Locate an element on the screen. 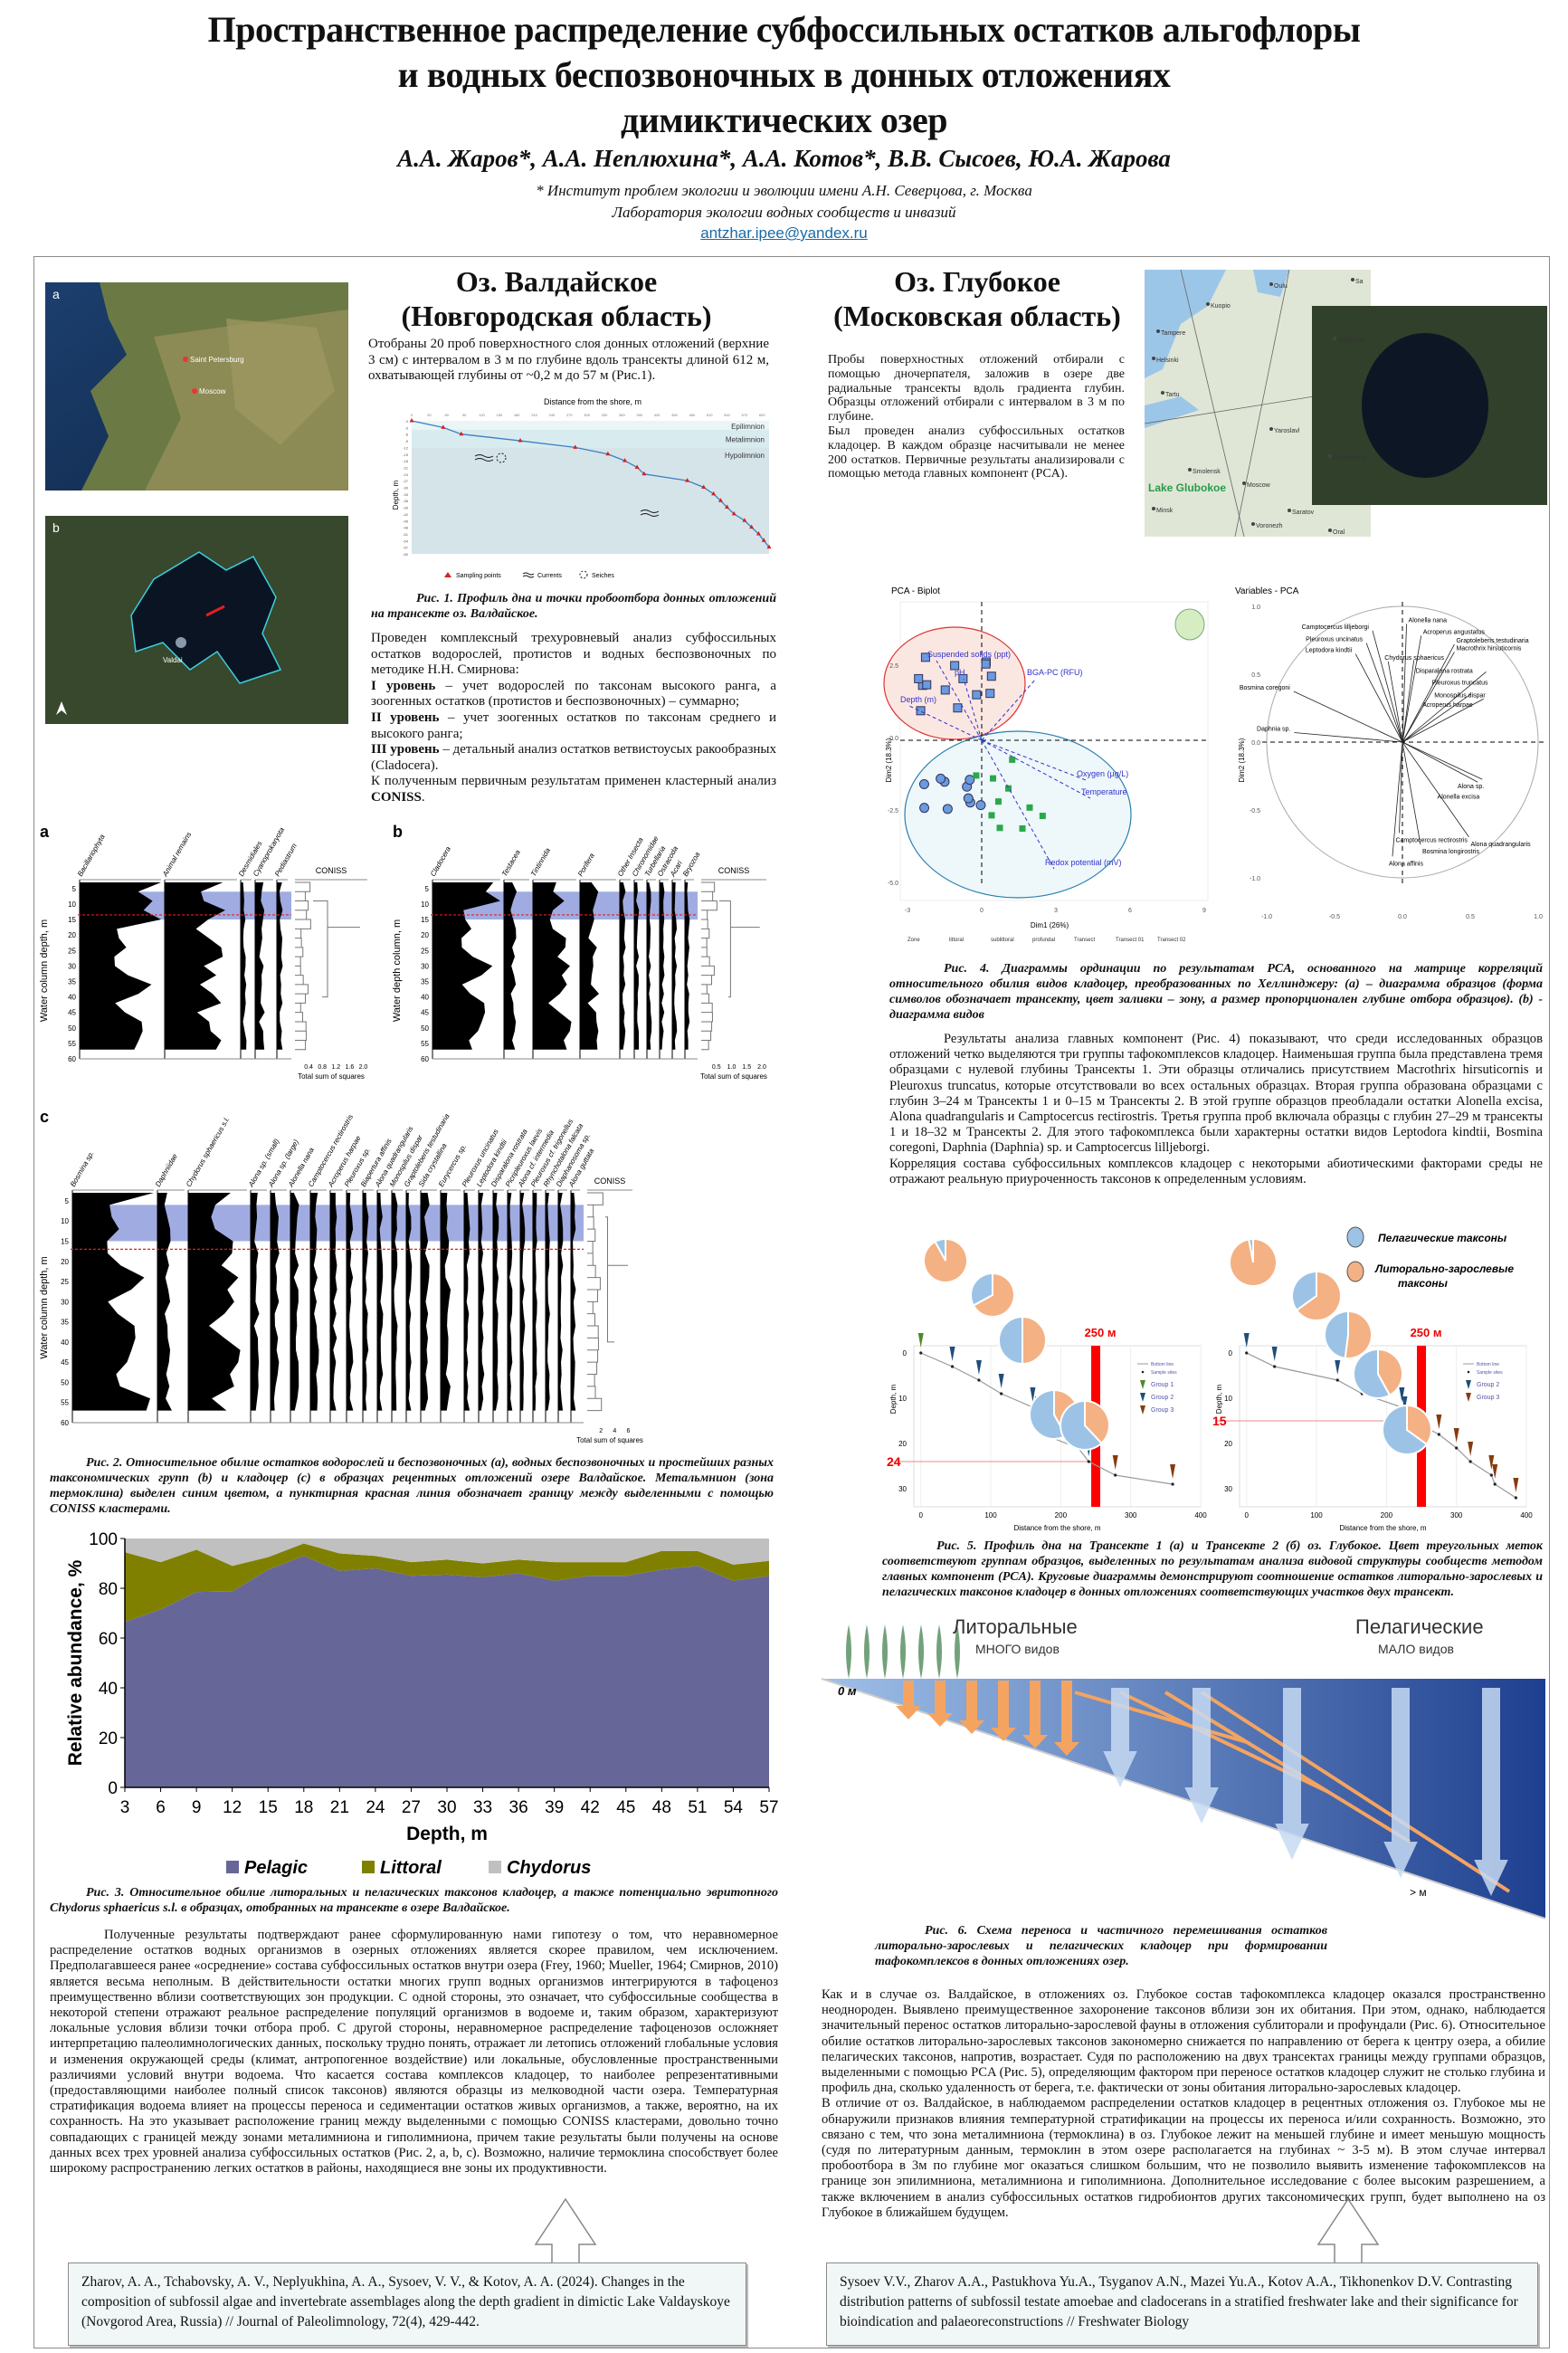 Image resolution: width=1568 pixels, height=2353 pixels. x-tick-label: -3 is located at coordinates (908, 911).